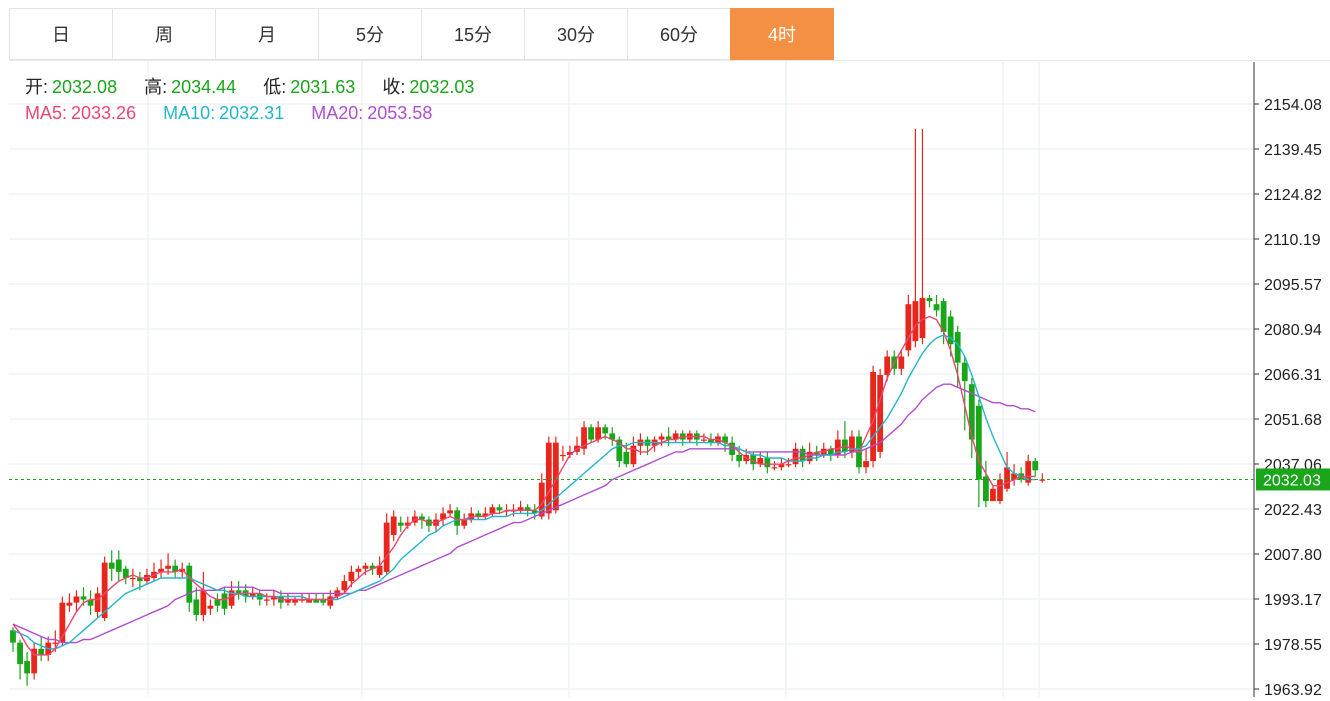  What do you see at coordinates (1293, 105) in the screenshot?
I see `y-tick-label: 2154.08` at bounding box center [1293, 105].